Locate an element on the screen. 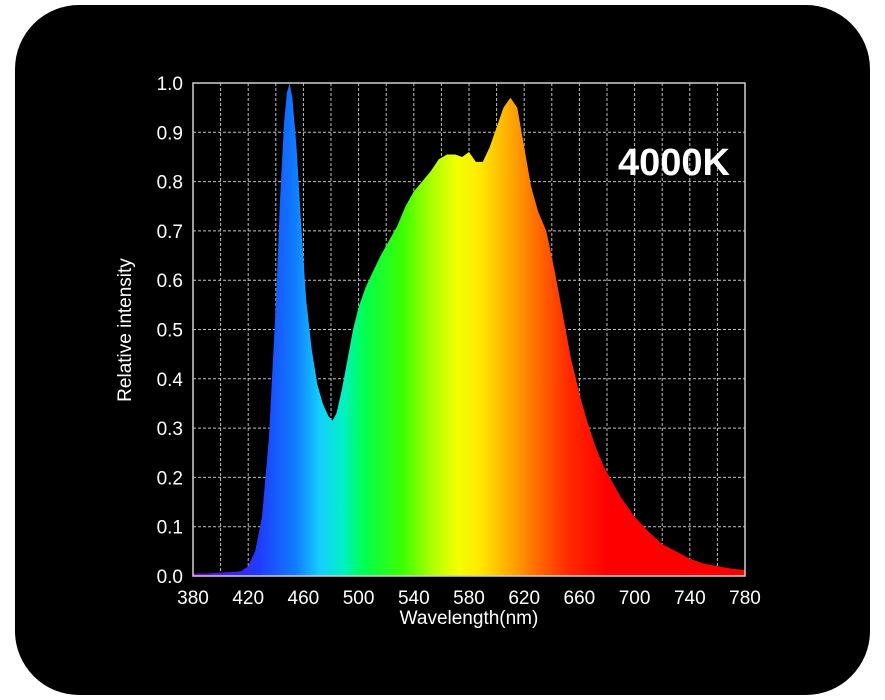  x-tick-label: 460 is located at coordinates (304, 598).